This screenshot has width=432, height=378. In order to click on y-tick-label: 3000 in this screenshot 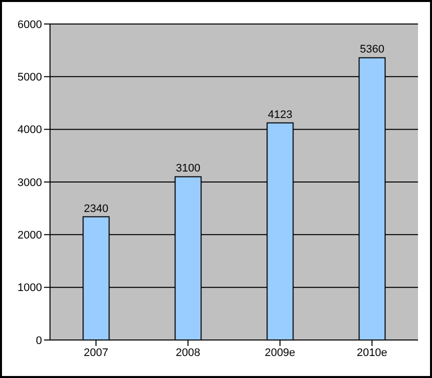, I will do `click(30, 182)`.